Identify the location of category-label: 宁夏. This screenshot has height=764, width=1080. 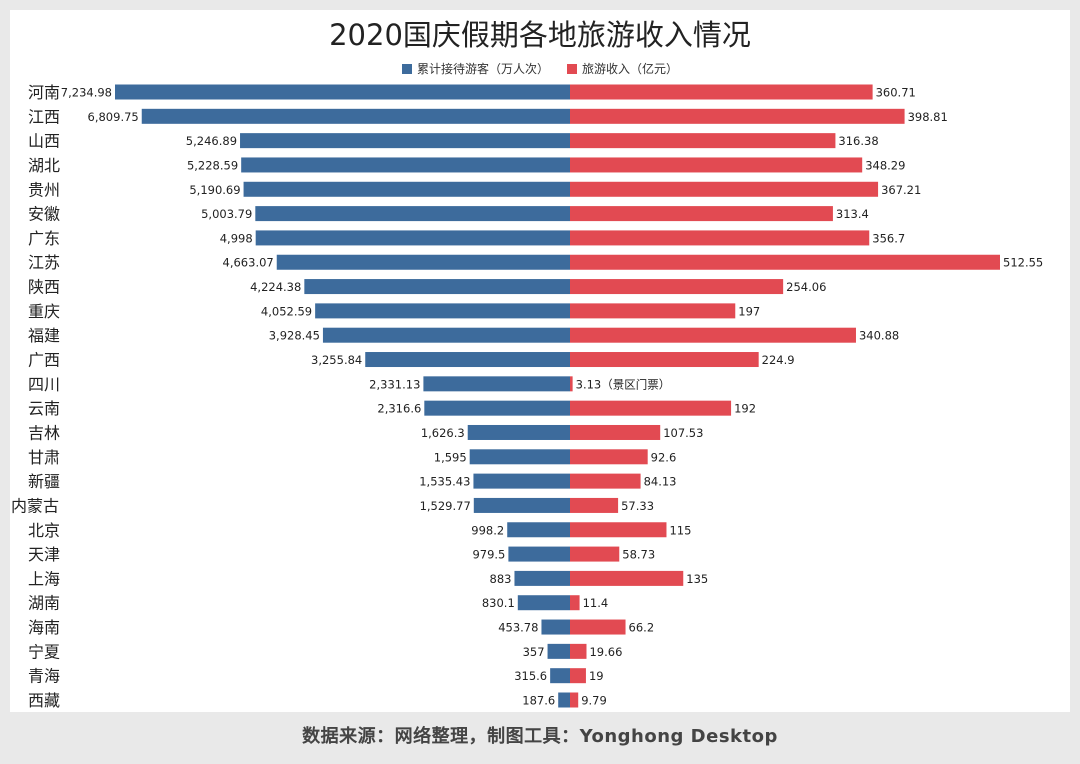
(44, 651).